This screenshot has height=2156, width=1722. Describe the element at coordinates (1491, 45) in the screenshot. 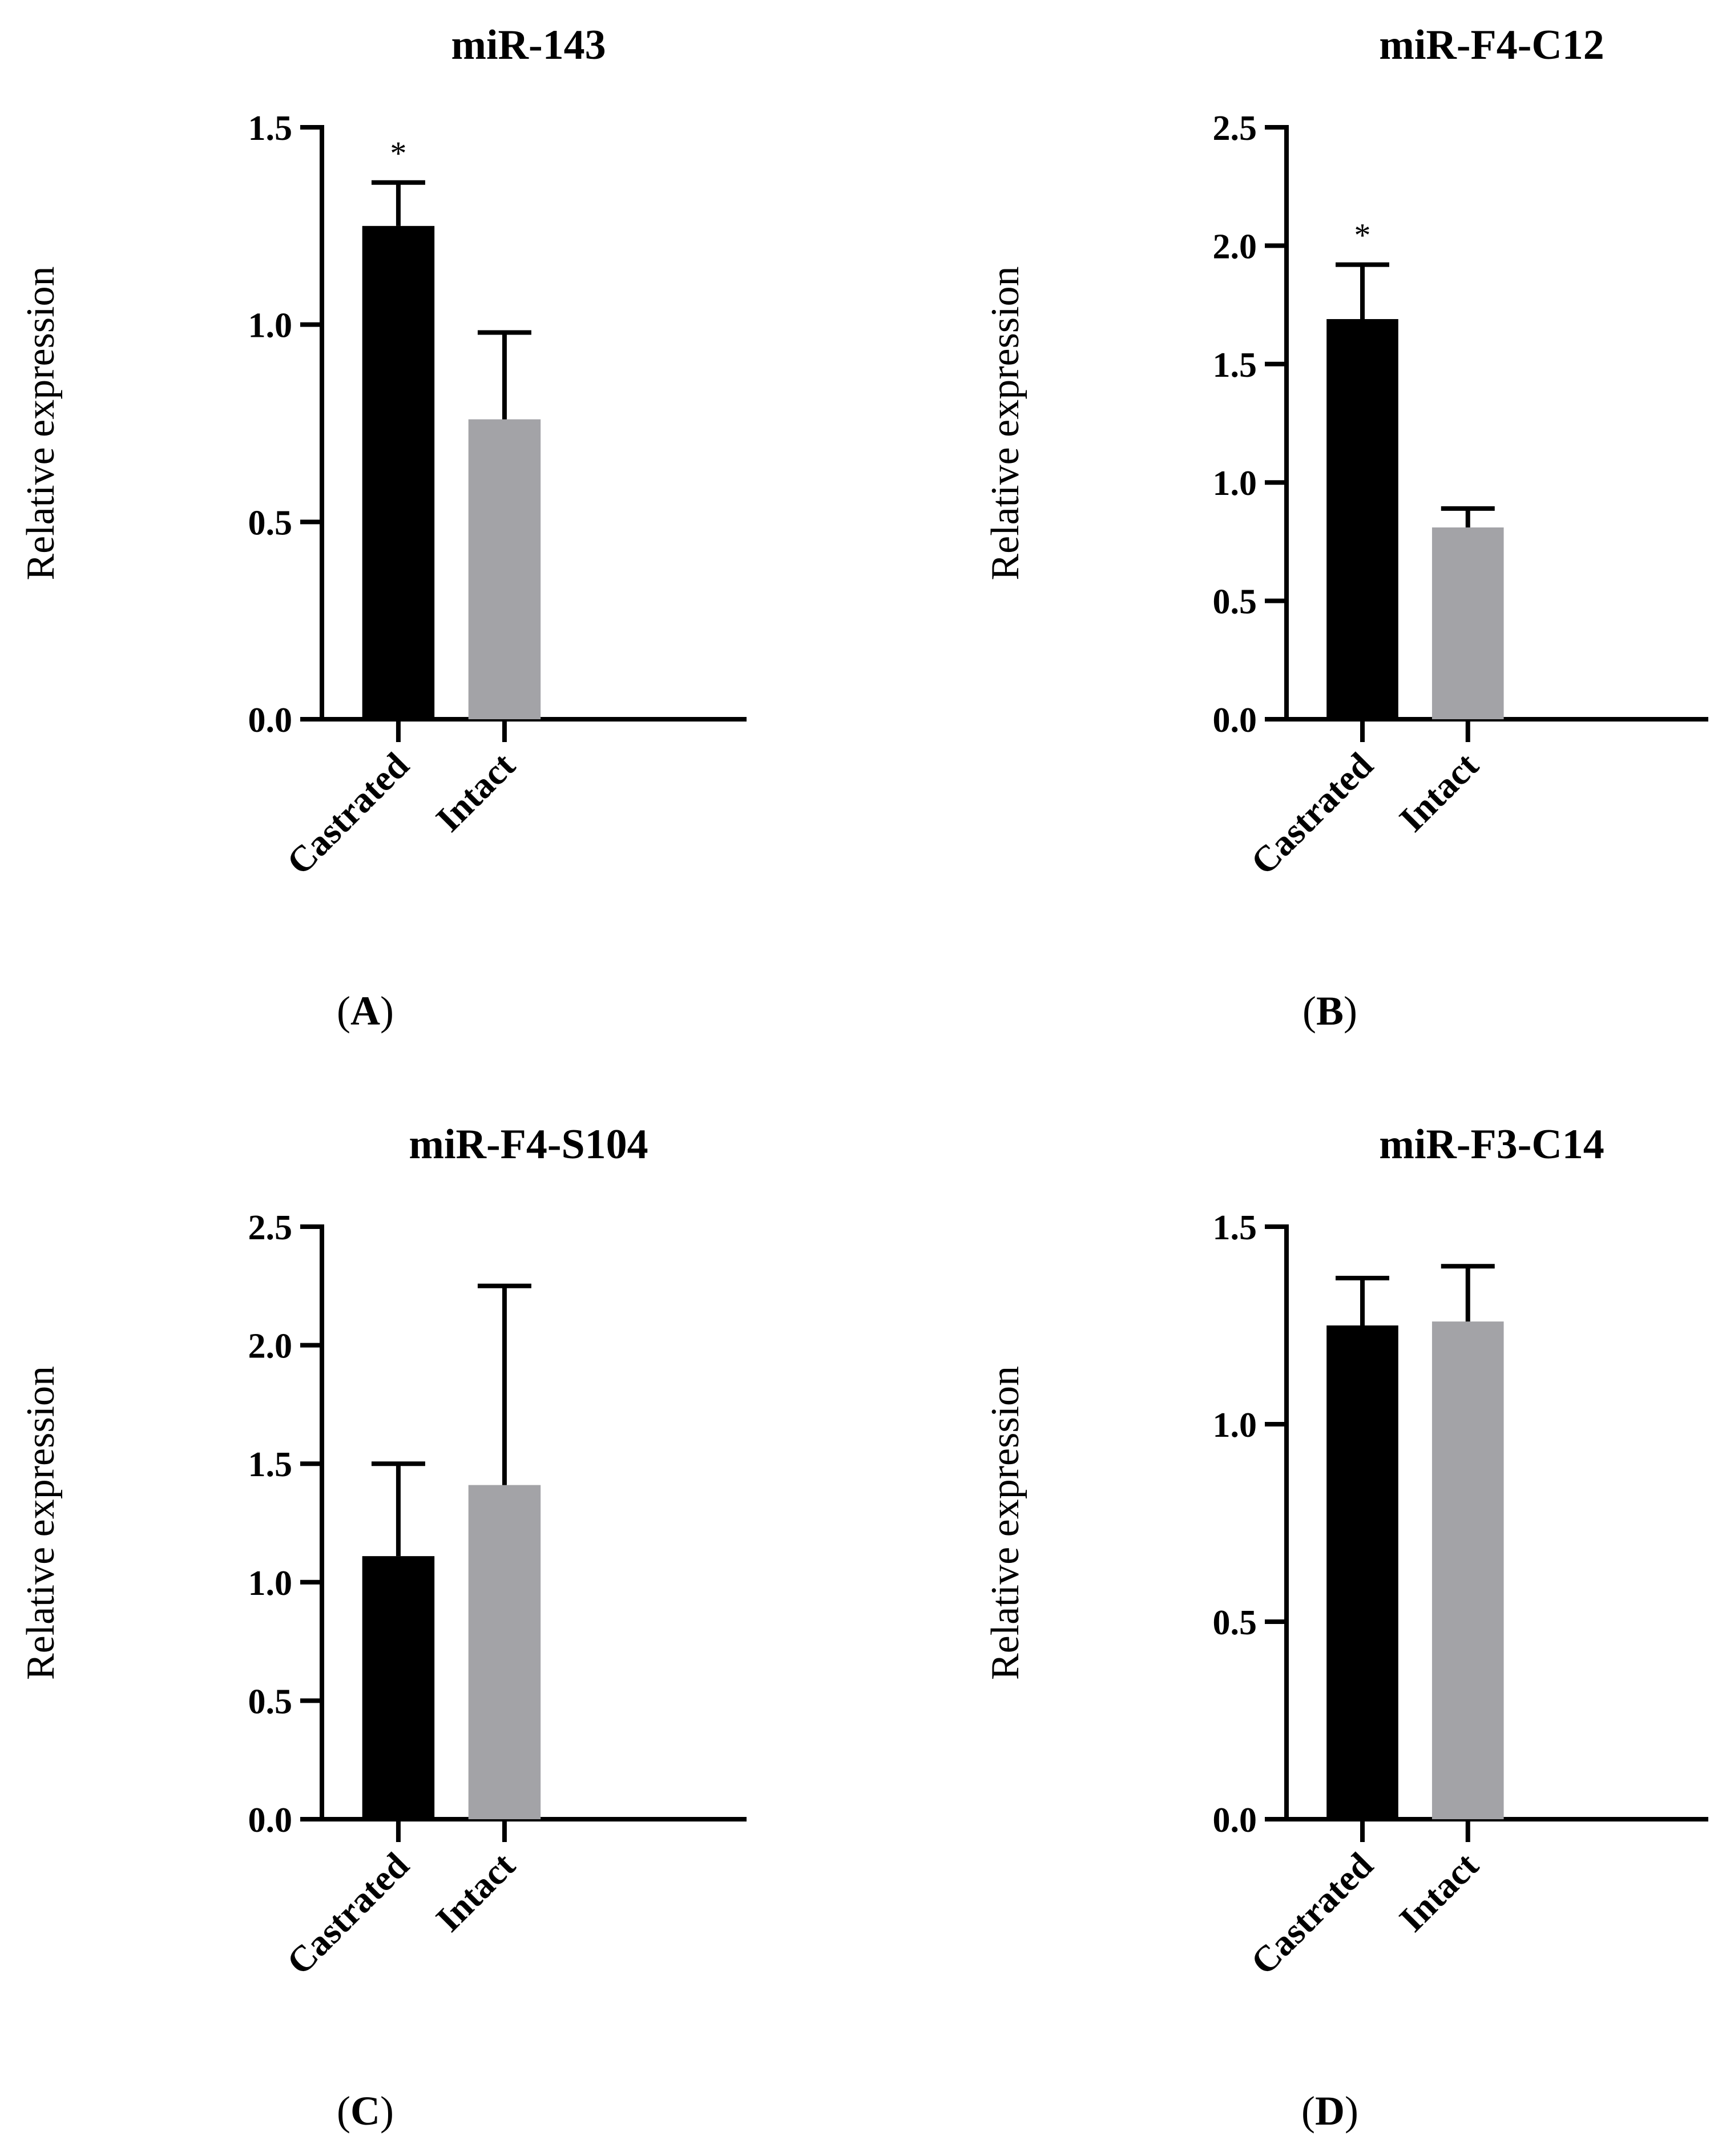

I see `chart-title: miR-F4-C12` at that location.